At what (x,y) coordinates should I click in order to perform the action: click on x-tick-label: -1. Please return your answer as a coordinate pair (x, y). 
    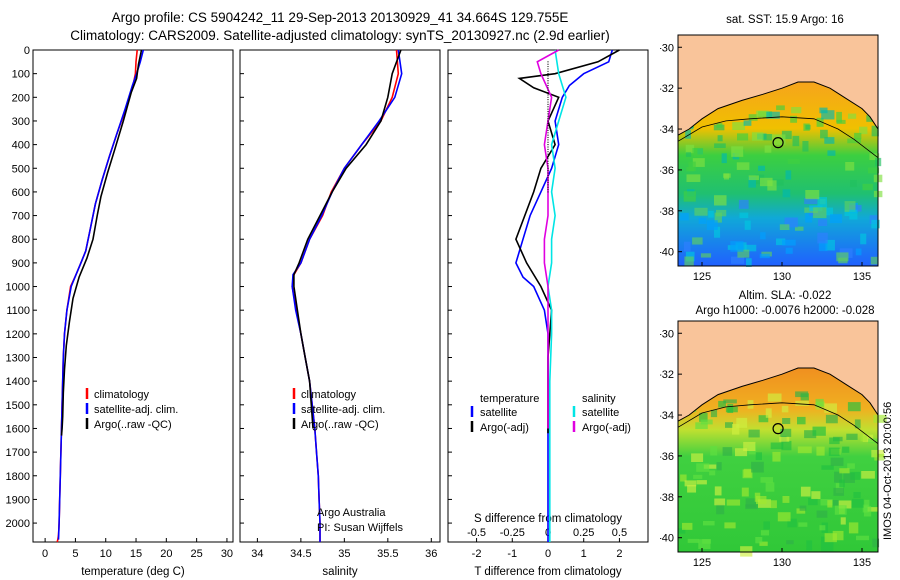
    Looking at the image, I should click on (512, 554).